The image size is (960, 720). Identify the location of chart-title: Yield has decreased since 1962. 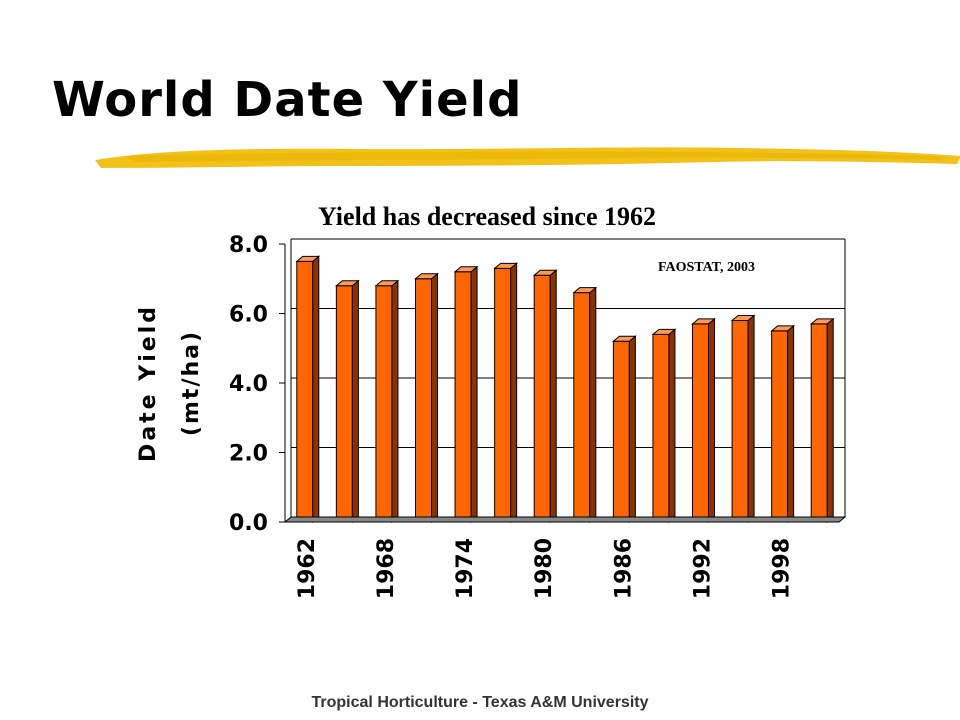
(487, 216).